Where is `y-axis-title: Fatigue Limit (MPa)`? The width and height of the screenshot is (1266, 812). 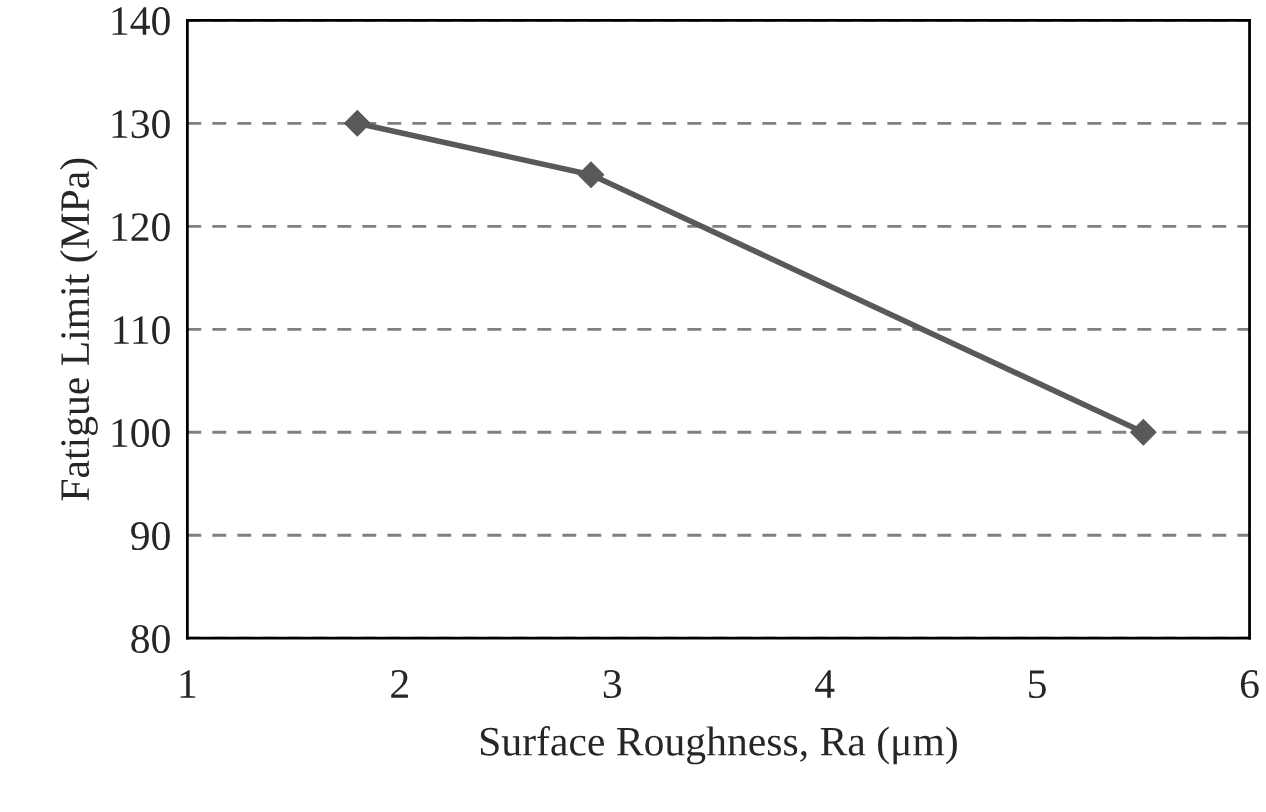 y-axis-title: Fatigue Limit (MPa) is located at coordinates (78, 329).